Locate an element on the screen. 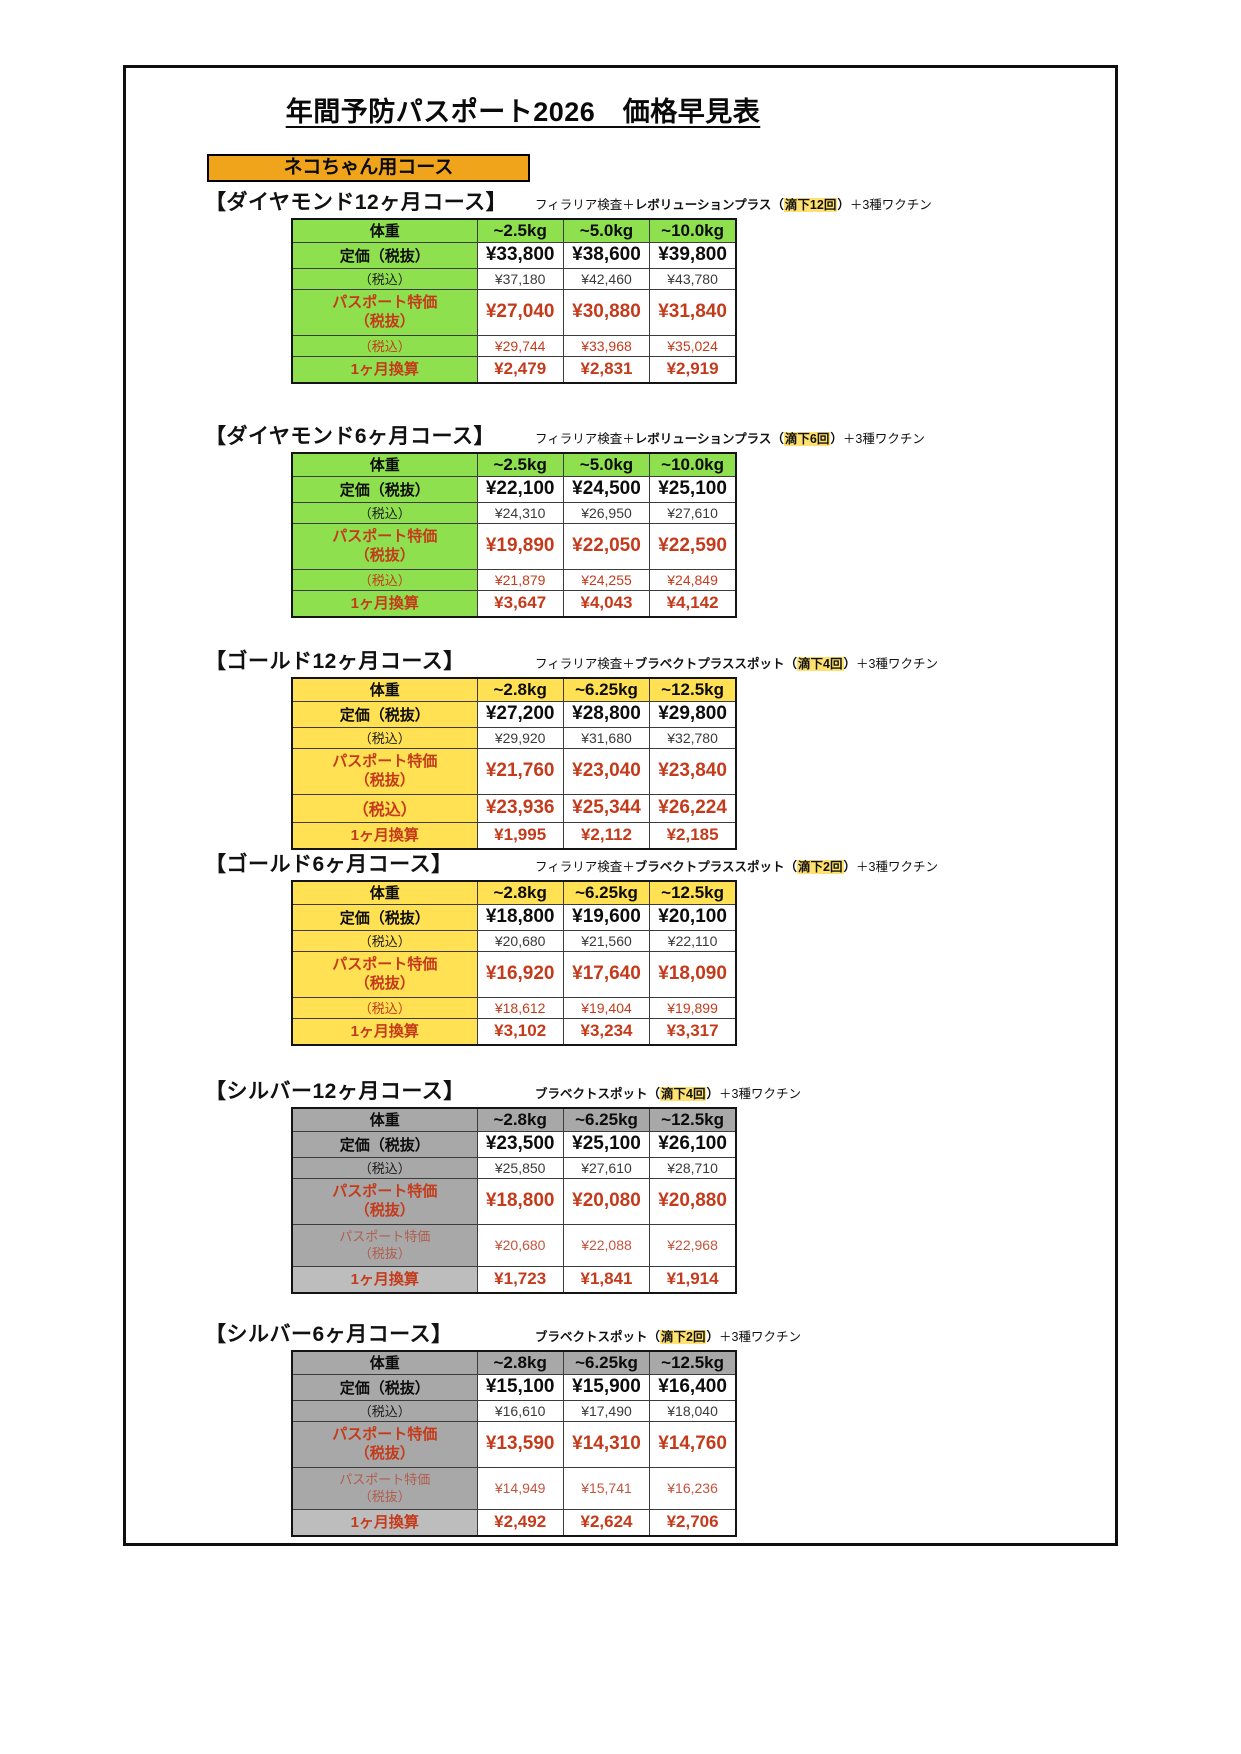 Image resolution: width=1241 pixels, height=1754 pixels. table-row-list-price-tax: （税込） ¥37,180 ¥42,460 ¥43,780 is located at coordinates (514, 278).